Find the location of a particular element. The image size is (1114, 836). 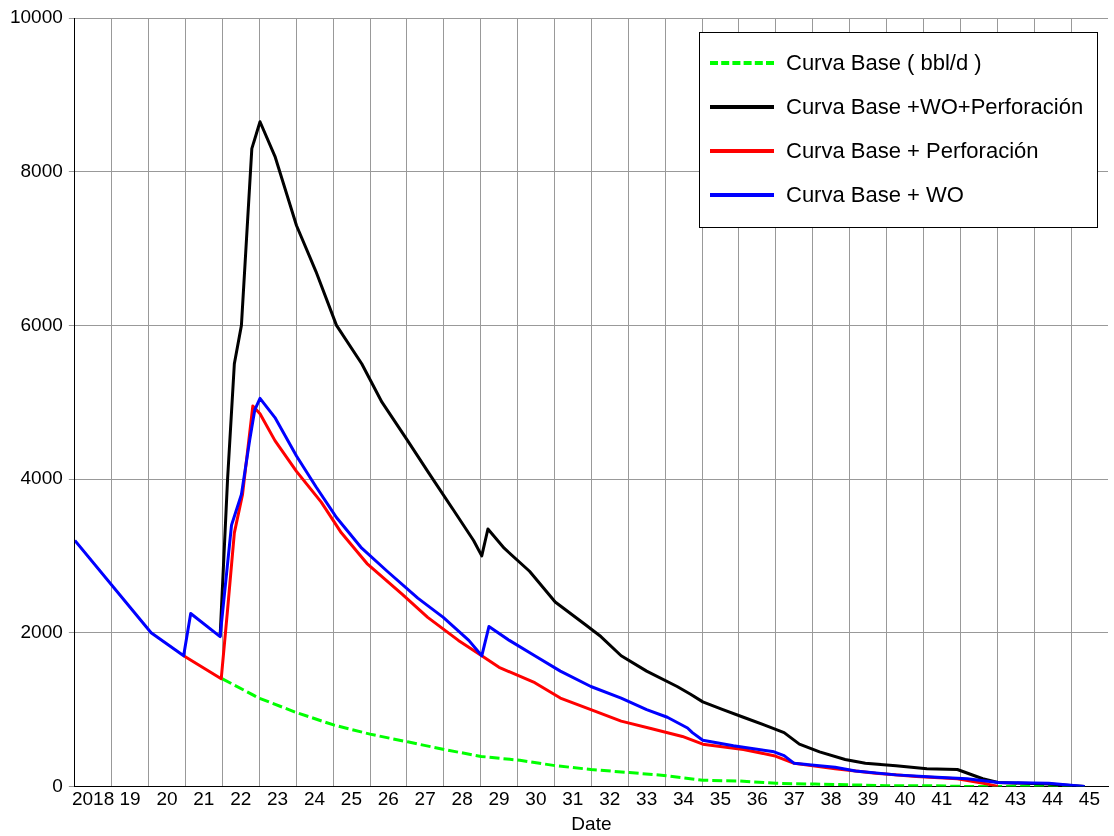

x-tick-label: 41 is located at coordinates (942, 799).